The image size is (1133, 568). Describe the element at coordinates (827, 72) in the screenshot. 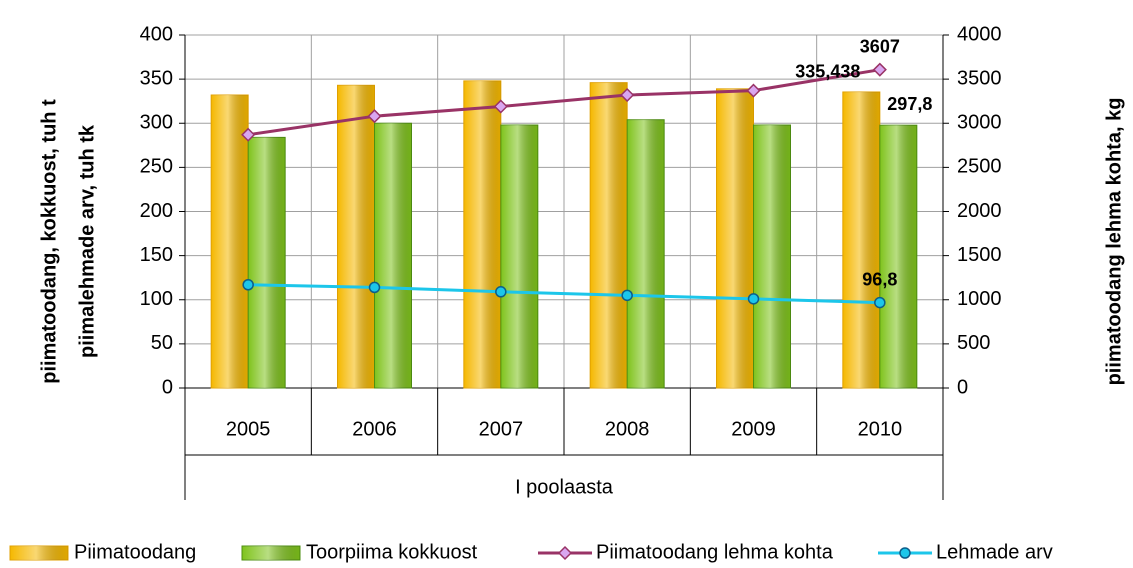

I see `data-label: 335,438` at that location.